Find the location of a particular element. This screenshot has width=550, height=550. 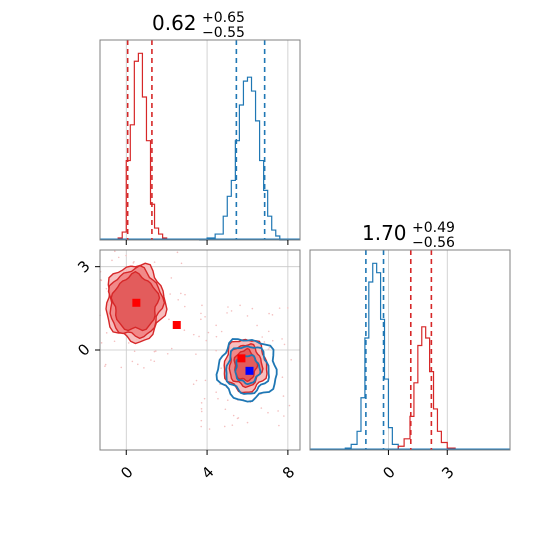

hist-y-title-plus: +0.49 is located at coordinates (433, 228).